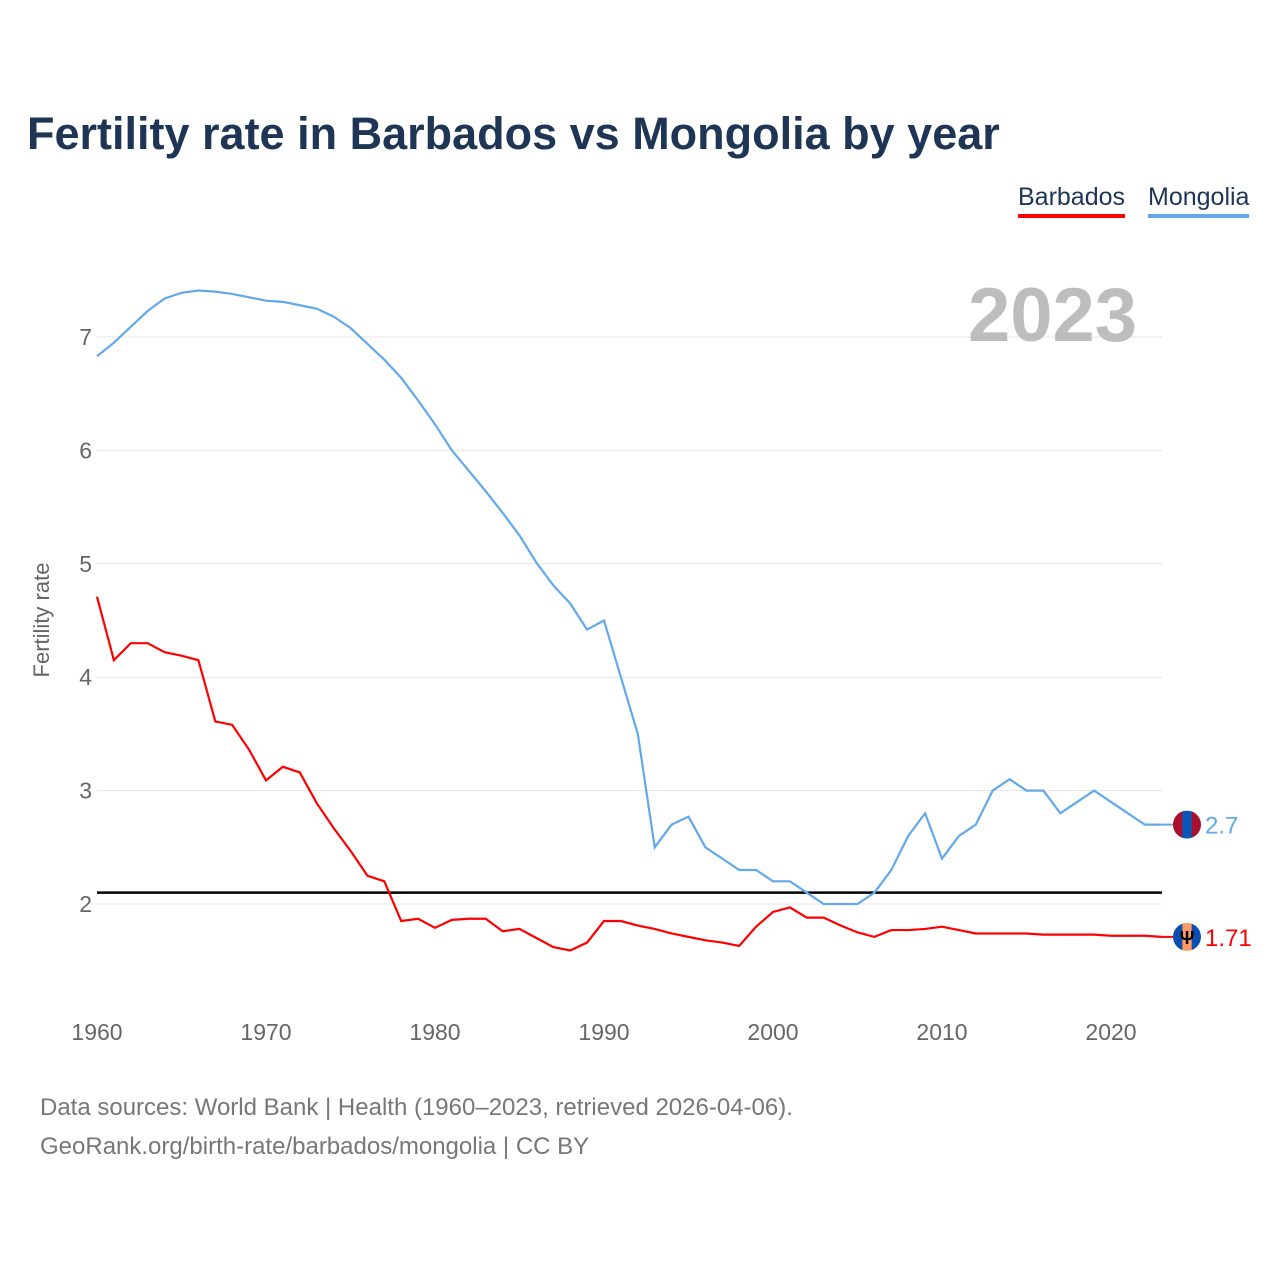 The image size is (1280, 1280). I want to click on end-value-label: 1.71, so click(1228, 938).